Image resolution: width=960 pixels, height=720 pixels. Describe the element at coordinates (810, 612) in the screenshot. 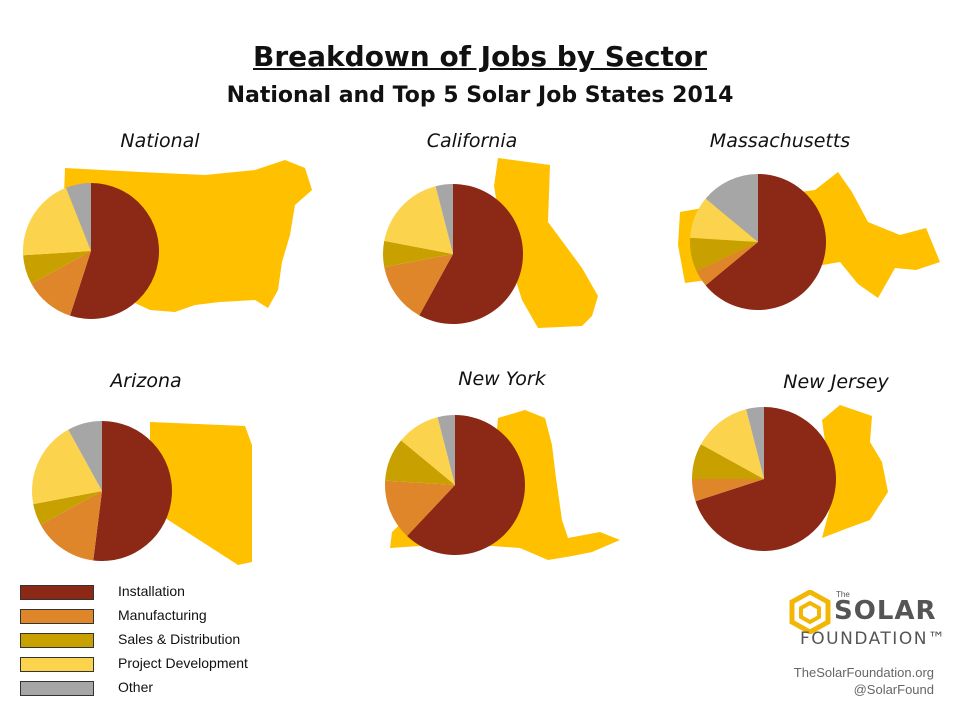

I see `hexagon-logo-icon` at that location.